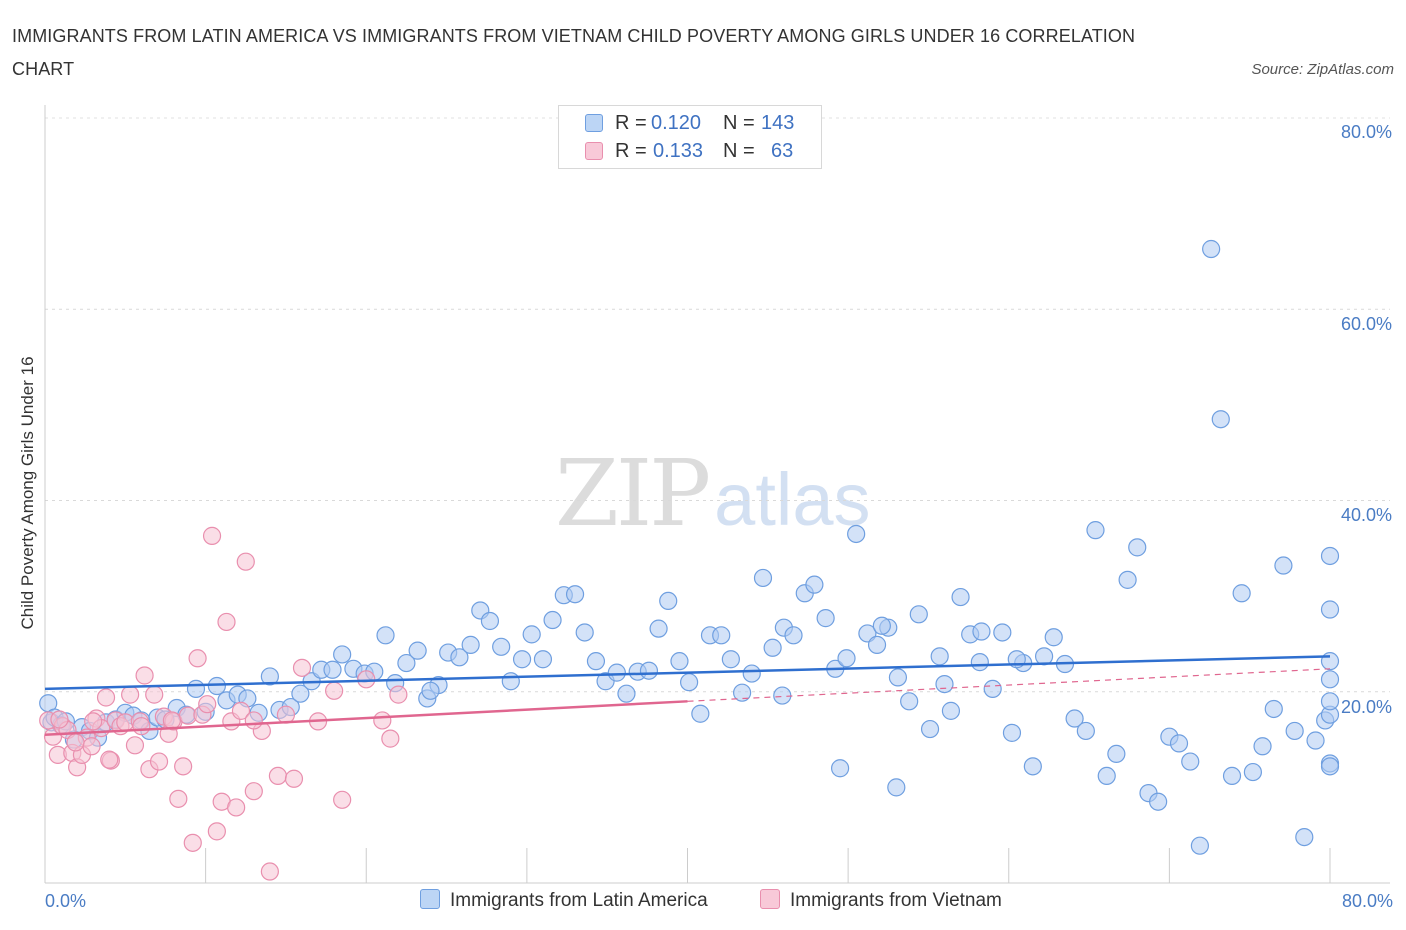 The width and height of the screenshot is (1406, 930). Describe the element at coordinates (739, 123) in the screenshot. I see `legend-n-label: N =` at that location.